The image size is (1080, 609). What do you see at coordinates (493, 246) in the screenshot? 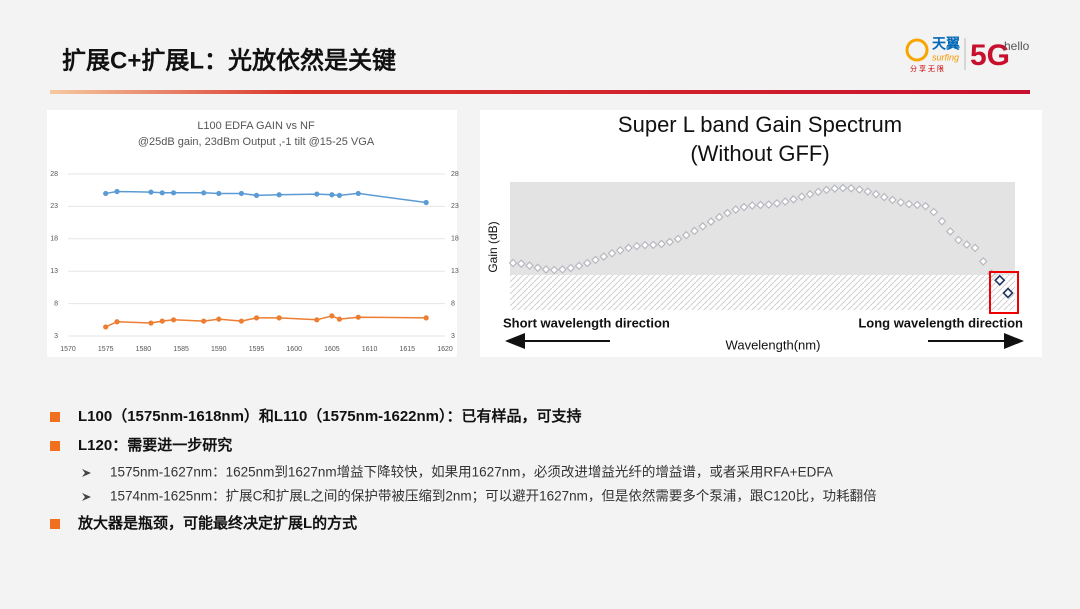
I see `y-axis-label: Gain (dB)` at bounding box center [493, 246].